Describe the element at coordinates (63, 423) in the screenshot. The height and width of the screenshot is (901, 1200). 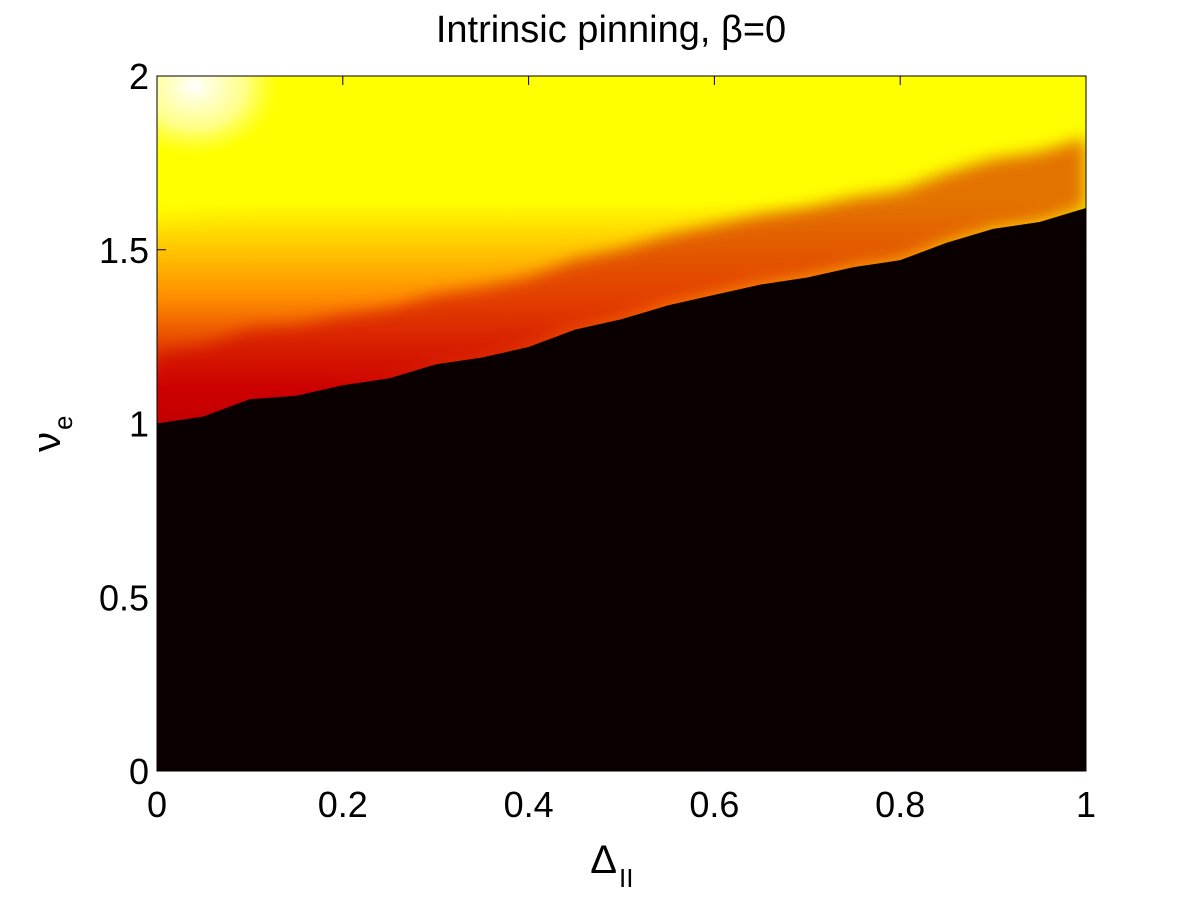
I see `y-axis-label-subscript: e` at that location.